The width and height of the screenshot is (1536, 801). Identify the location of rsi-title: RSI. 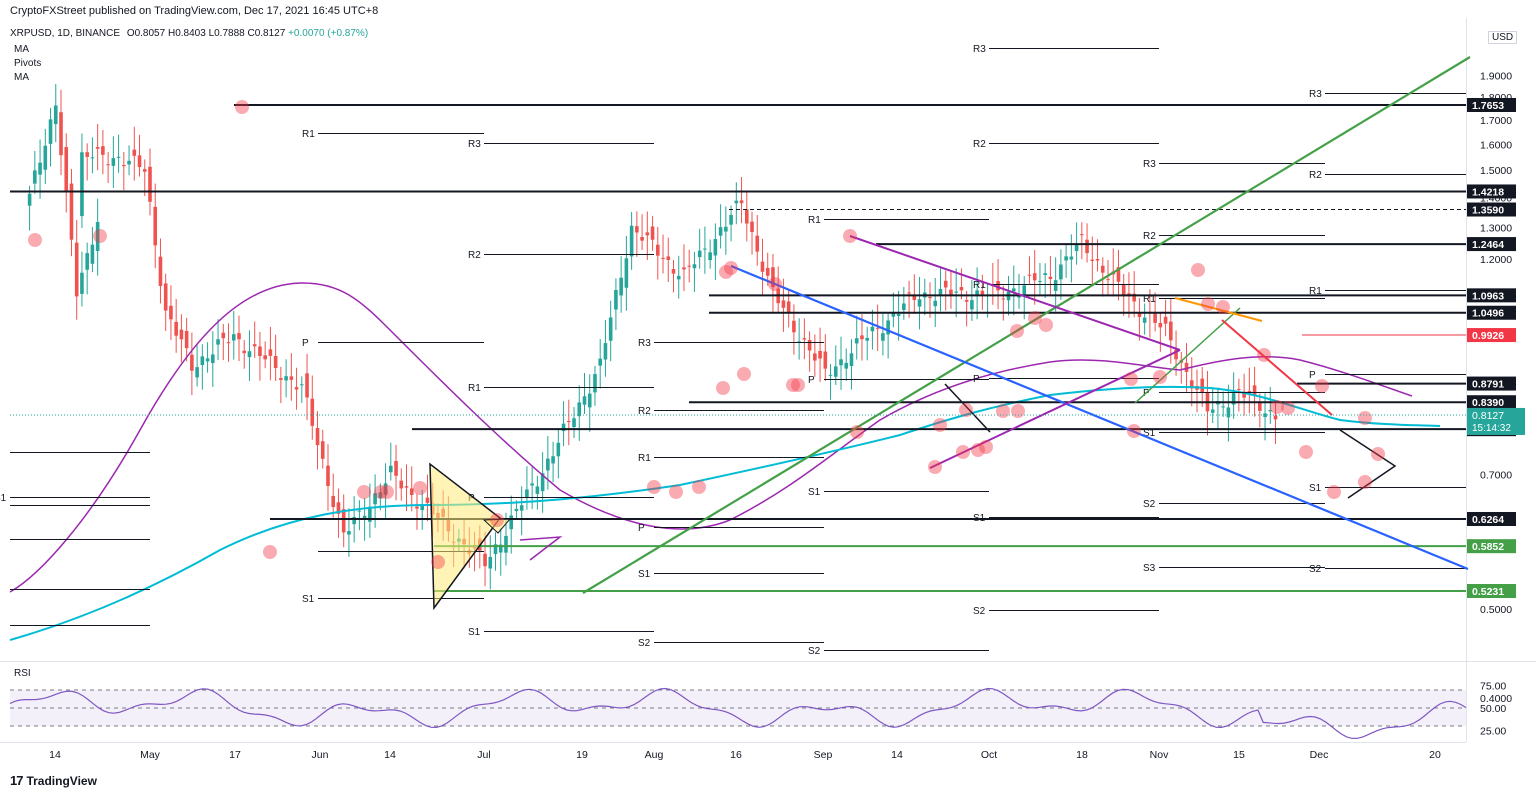
(22, 673).